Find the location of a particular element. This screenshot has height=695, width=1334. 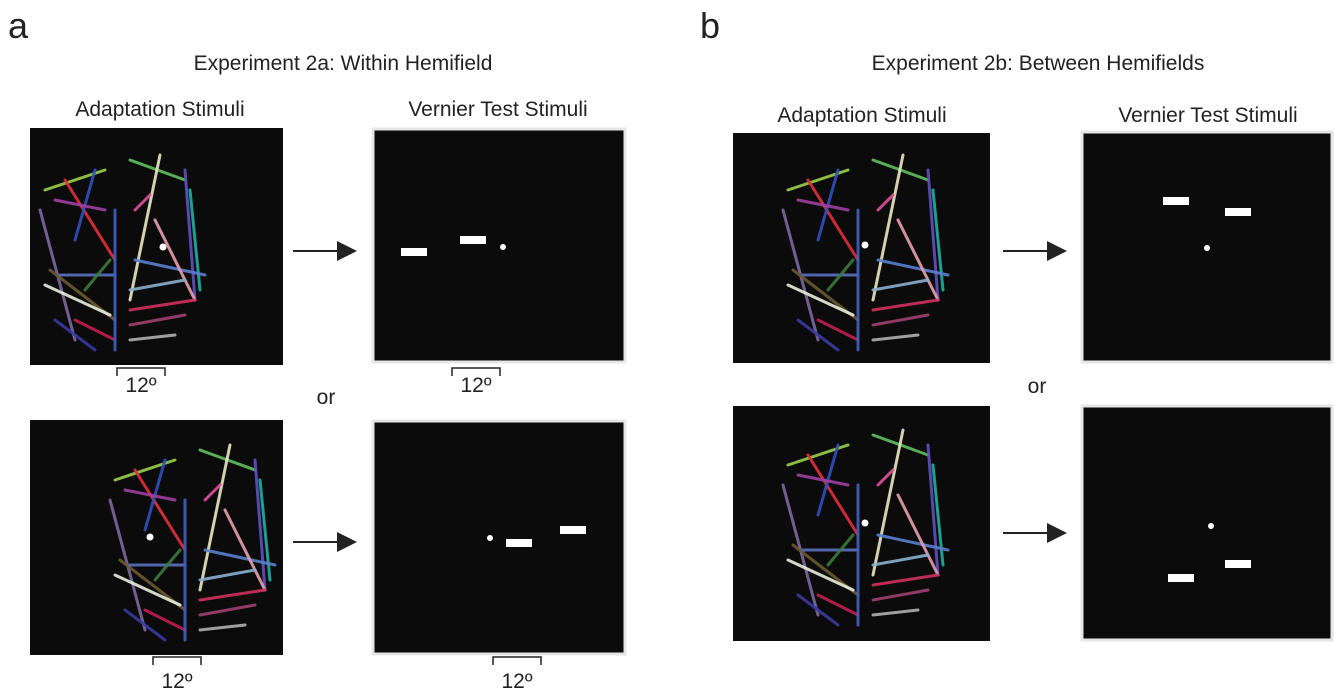

panel-label: b is located at coordinates (710, 25).